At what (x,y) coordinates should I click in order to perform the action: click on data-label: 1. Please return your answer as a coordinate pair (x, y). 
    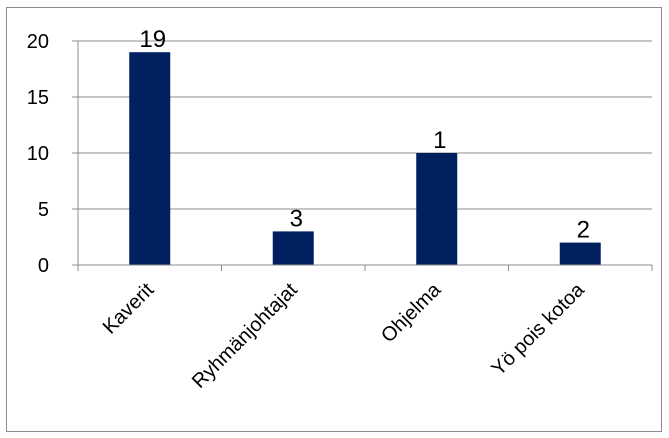
    Looking at the image, I should click on (439, 140).